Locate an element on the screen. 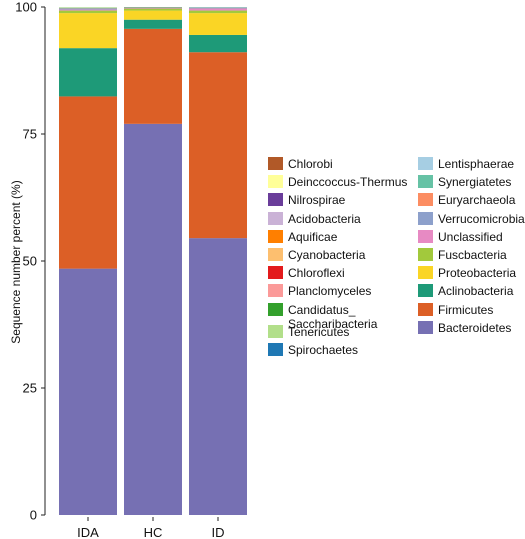 Image resolution: width=525 pixels, height=539 pixels. bar-segment-id-bacteroidetes is located at coordinates (218, 376).